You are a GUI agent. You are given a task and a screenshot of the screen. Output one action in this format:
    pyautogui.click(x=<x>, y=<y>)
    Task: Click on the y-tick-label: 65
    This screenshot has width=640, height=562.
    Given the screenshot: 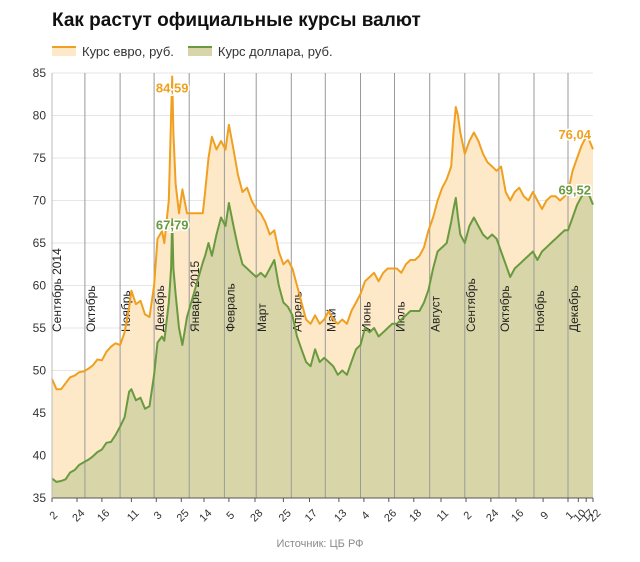 What is the action you would take?
    pyautogui.click(x=40, y=243)
    